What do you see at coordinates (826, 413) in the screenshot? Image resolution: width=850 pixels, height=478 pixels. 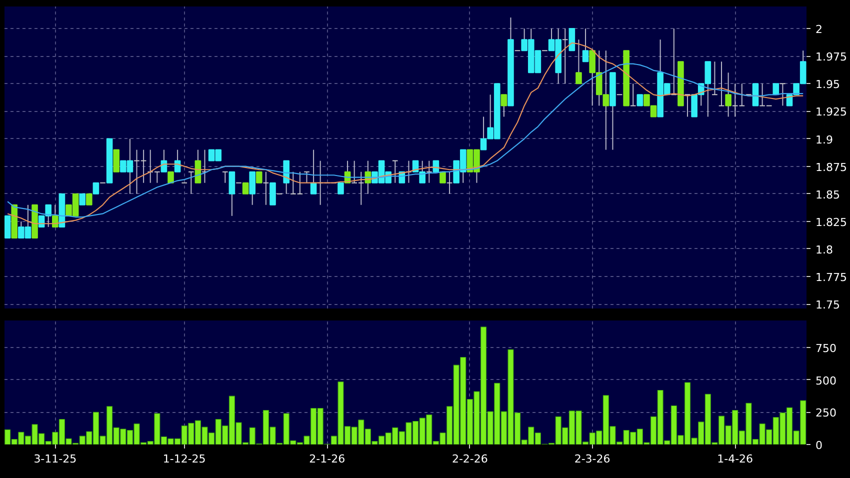 I see `y-tick-label: 250` at bounding box center [826, 413].